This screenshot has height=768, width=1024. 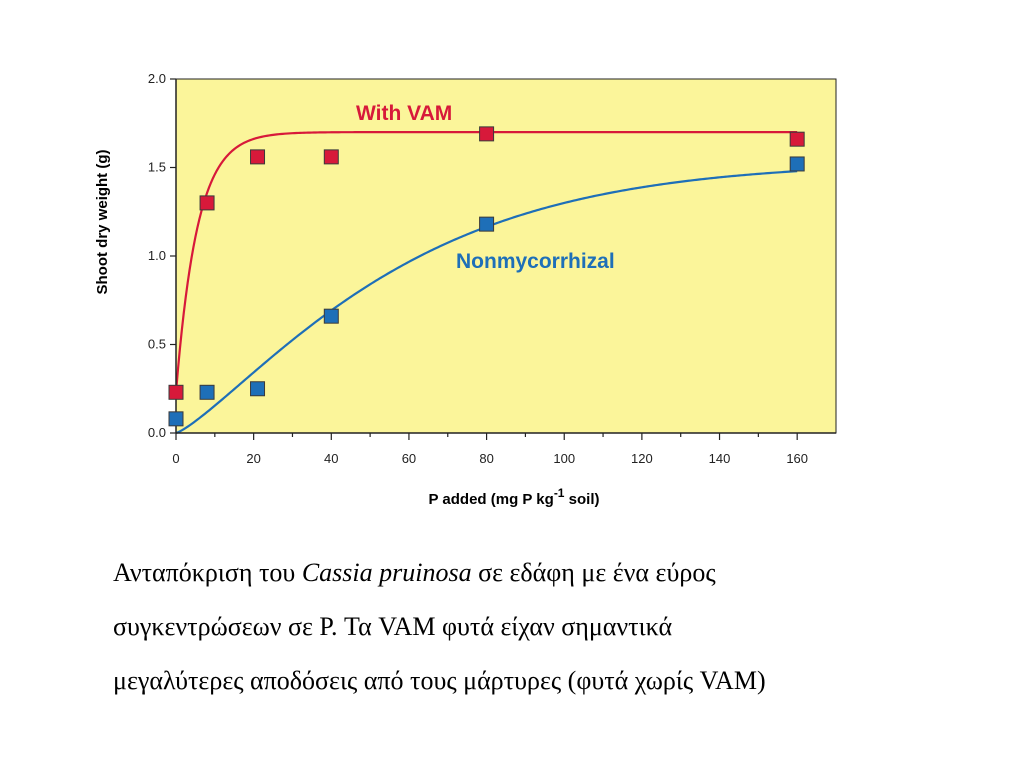 I want to click on x-tick-label: 160, so click(x=797, y=458).